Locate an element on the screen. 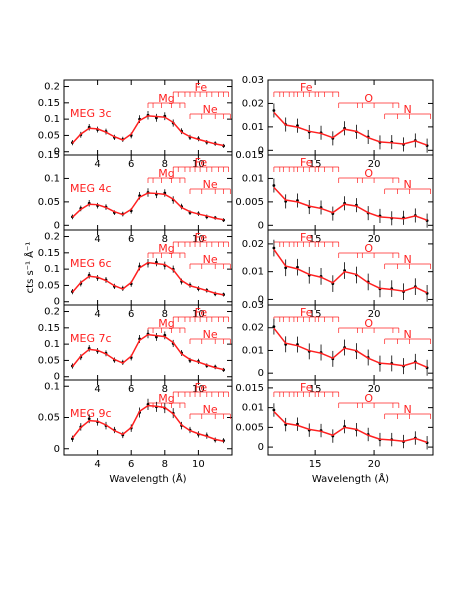  panel-label: MEG 6c is located at coordinates (91, 263).